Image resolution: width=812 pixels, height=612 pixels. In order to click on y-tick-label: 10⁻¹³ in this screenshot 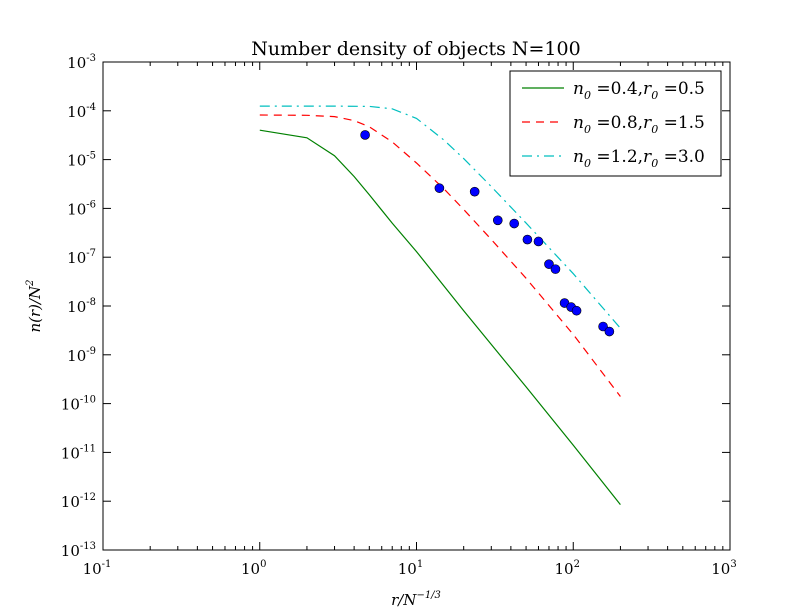, I will do `click(78, 550)`.